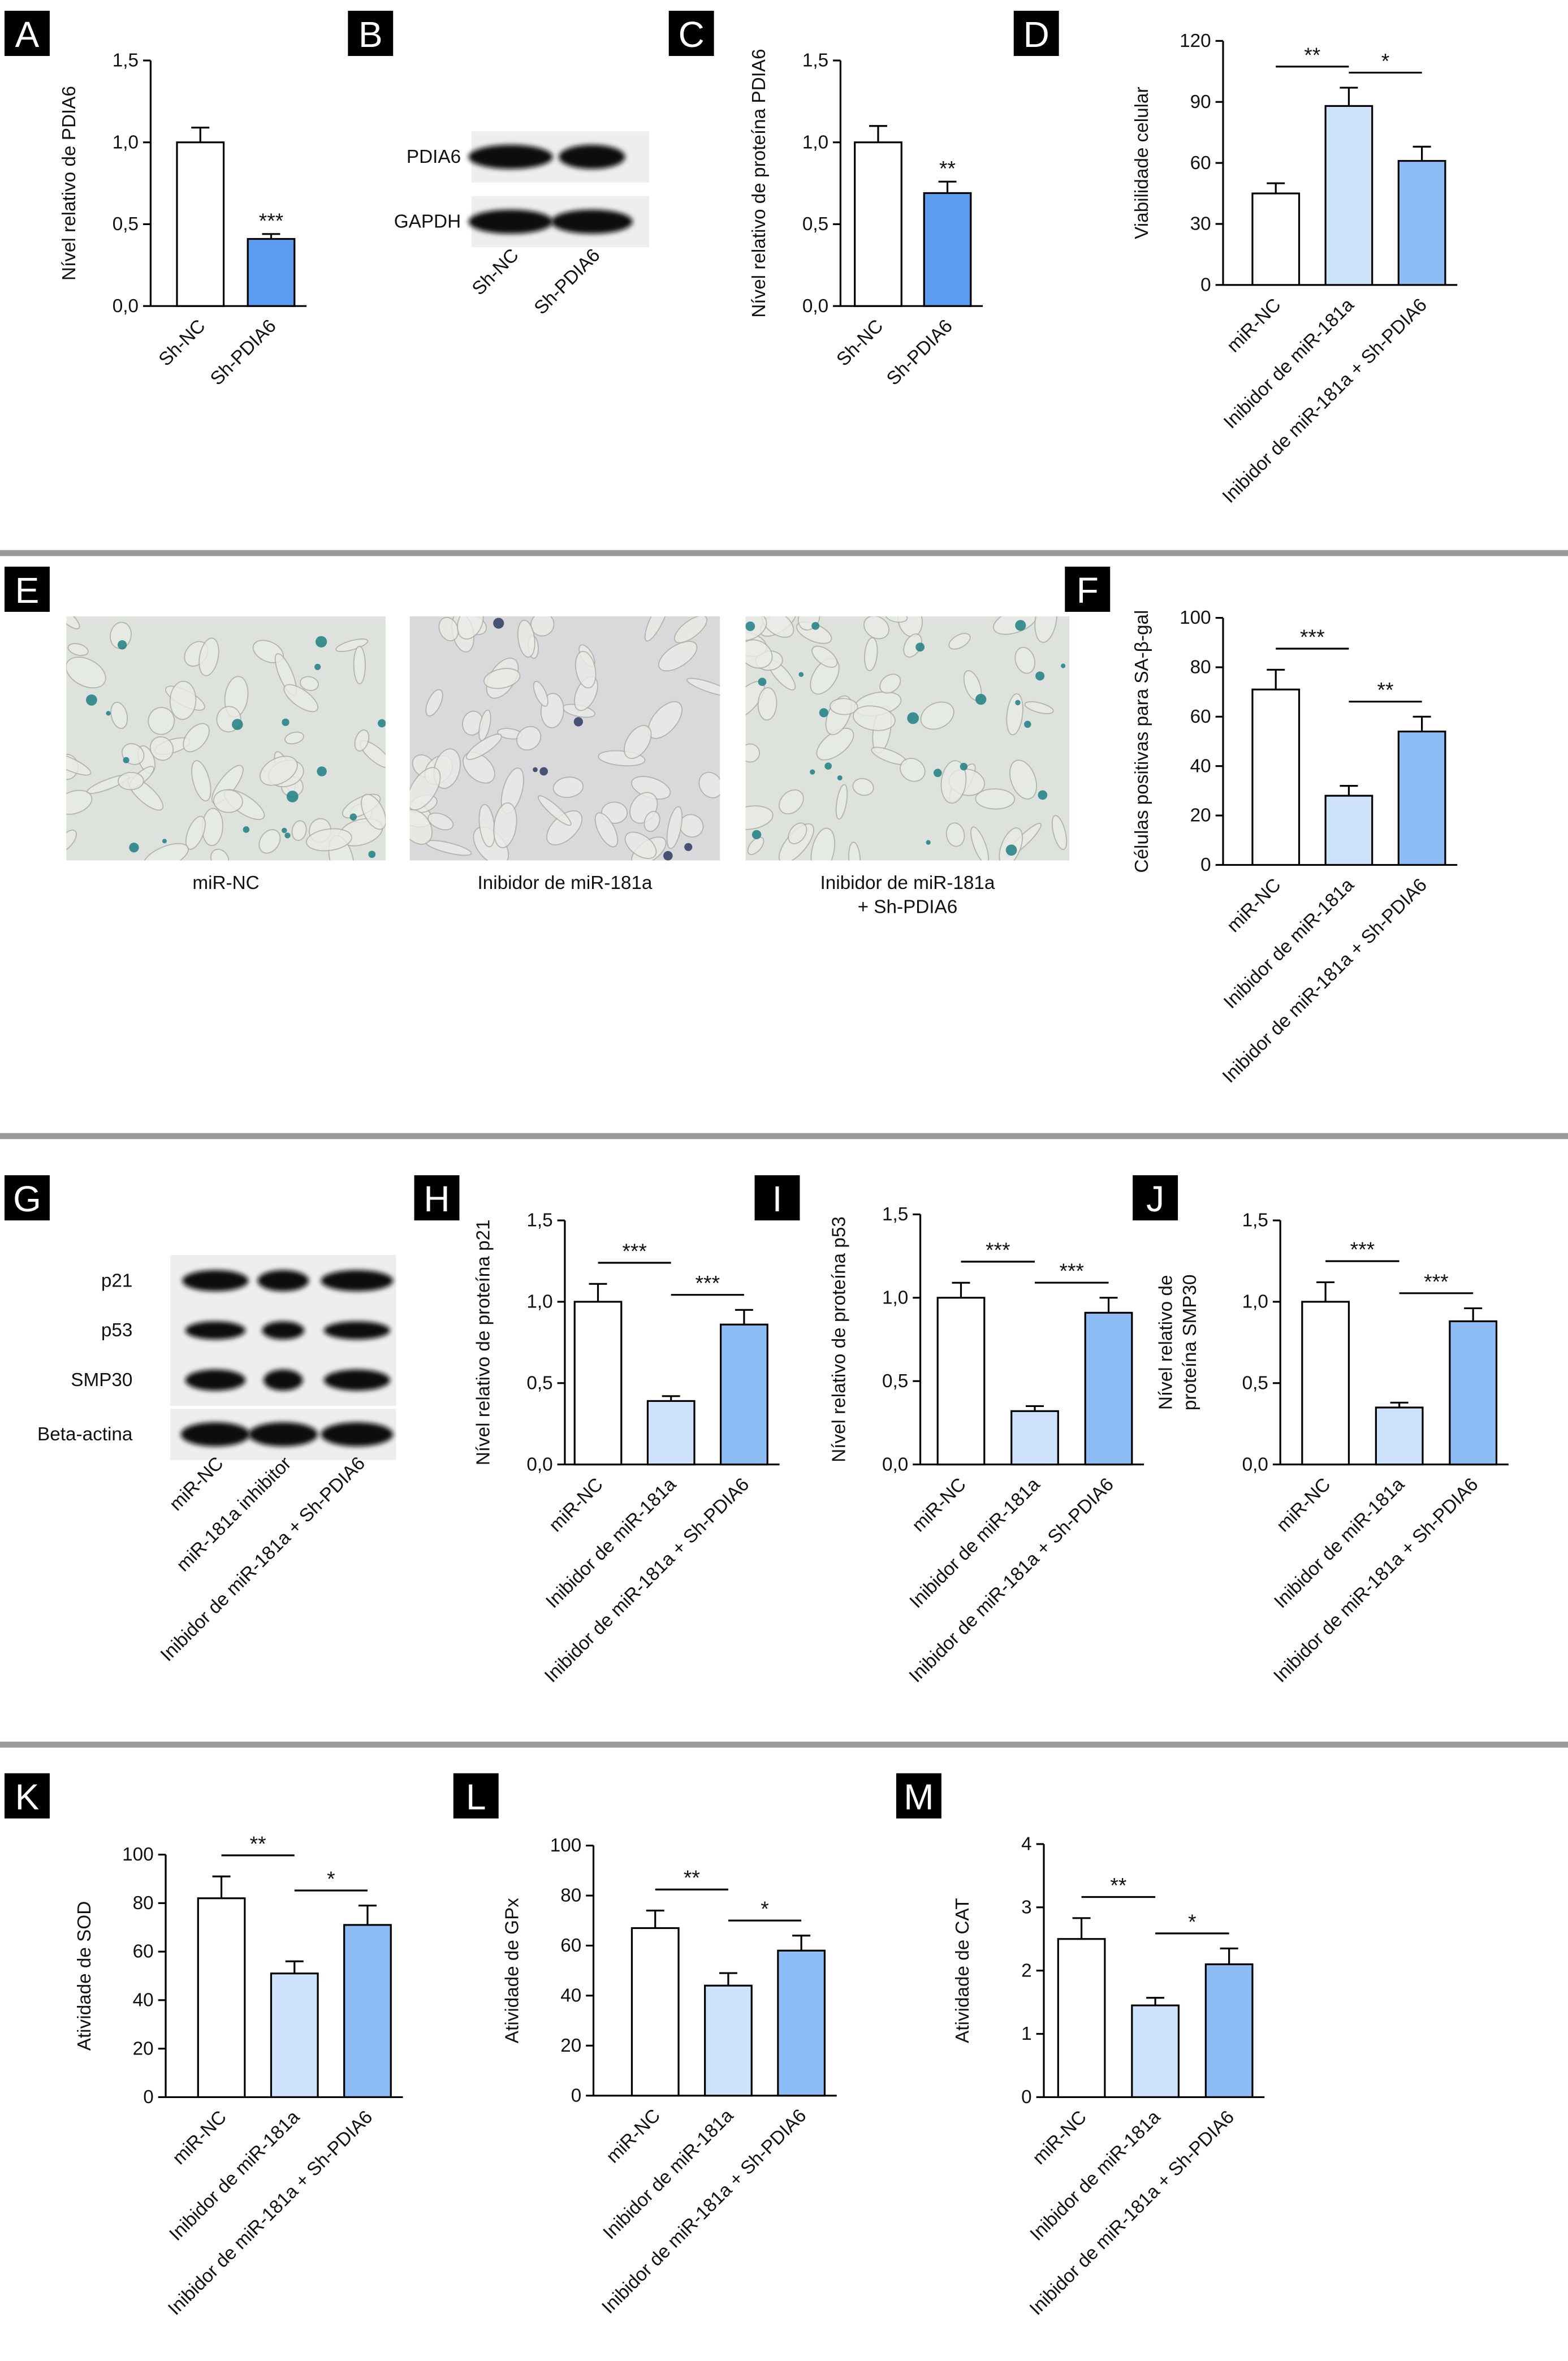 This screenshot has width=1568, height=2361. I want to click on y-axis-label: Nível relativo de proteína p21, so click(483, 1342).